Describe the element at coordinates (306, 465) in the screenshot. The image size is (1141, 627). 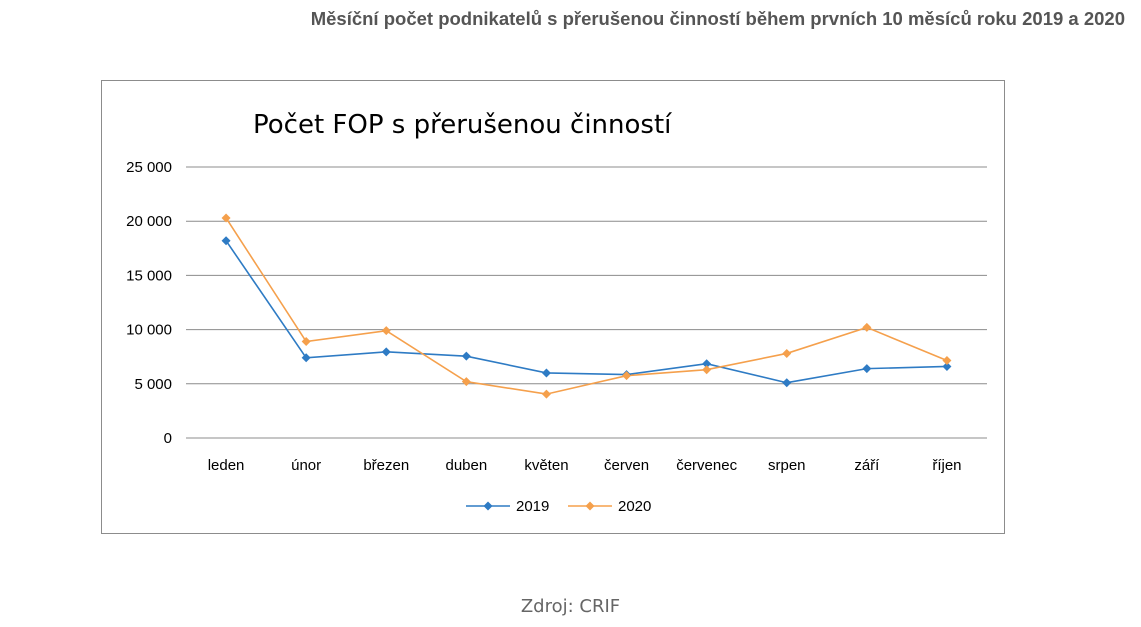
I see `x-tick-label: únor` at that location.